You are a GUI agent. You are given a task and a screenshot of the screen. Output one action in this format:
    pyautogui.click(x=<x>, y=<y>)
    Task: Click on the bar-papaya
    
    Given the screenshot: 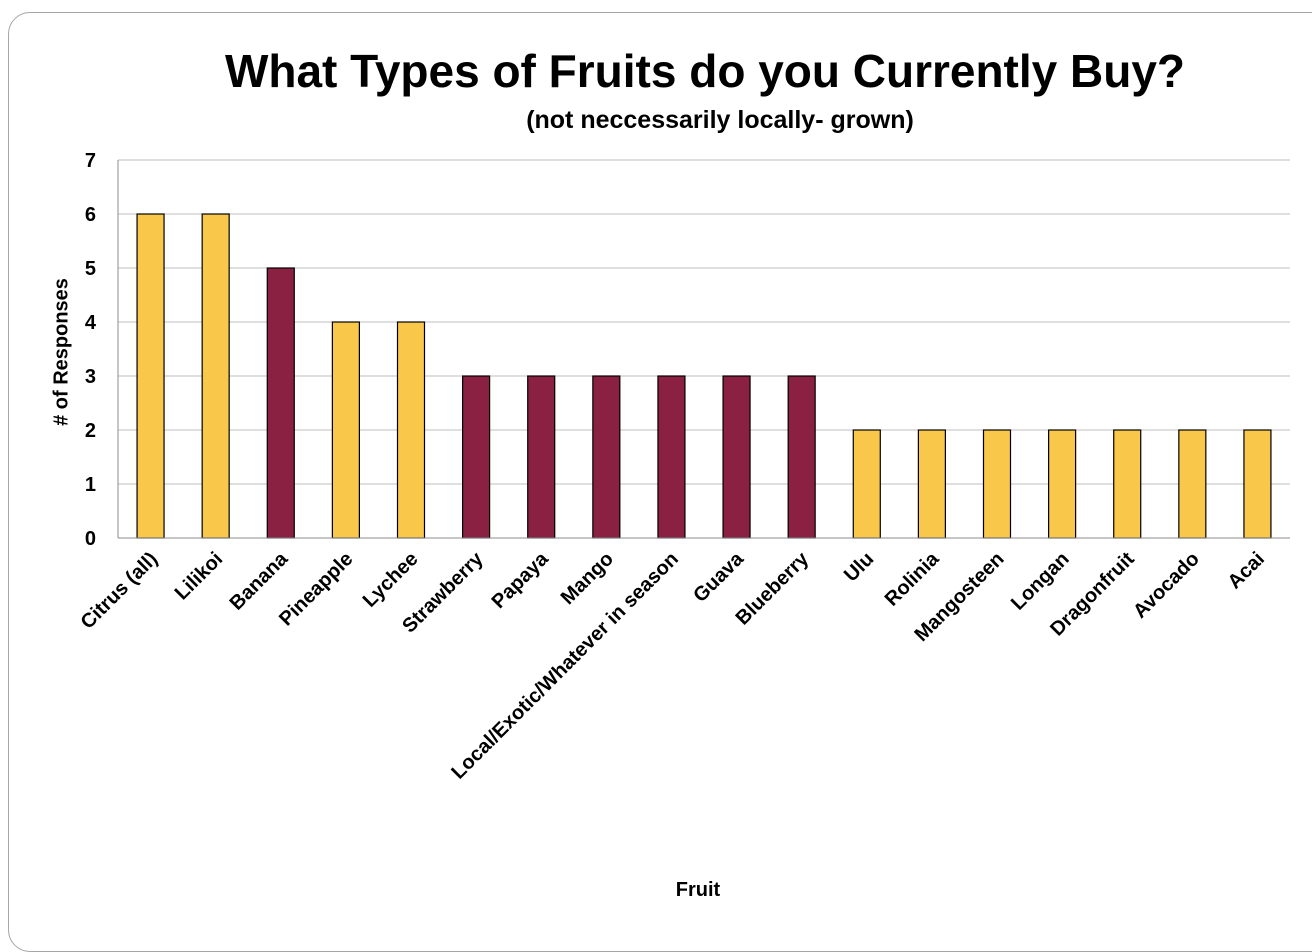 What is the action you would take?
    pyautogui.click(x=541, y=457)
    